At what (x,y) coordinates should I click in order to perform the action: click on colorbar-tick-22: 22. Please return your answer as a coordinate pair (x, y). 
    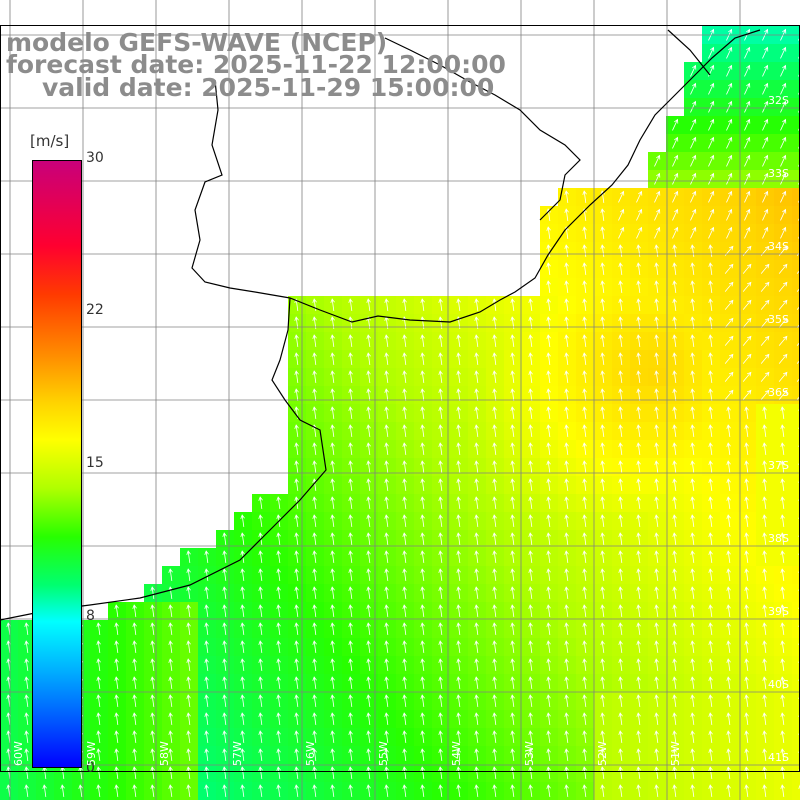
    Looking at the image, I should click on (95, 310).